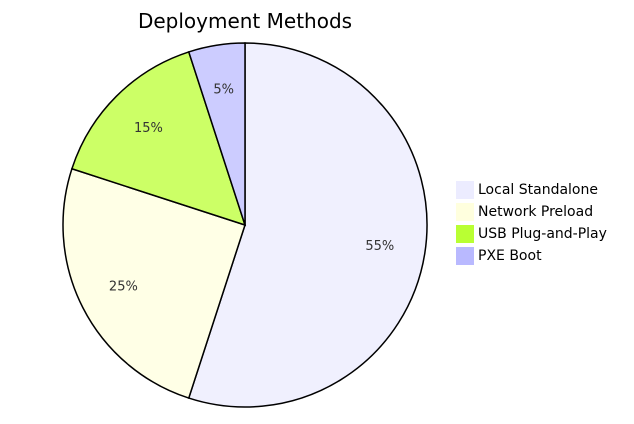 Image resolution: width=634 pixels, height=424 pixels. I want to click on legend-swatch-network-preload, so click(465, 212).